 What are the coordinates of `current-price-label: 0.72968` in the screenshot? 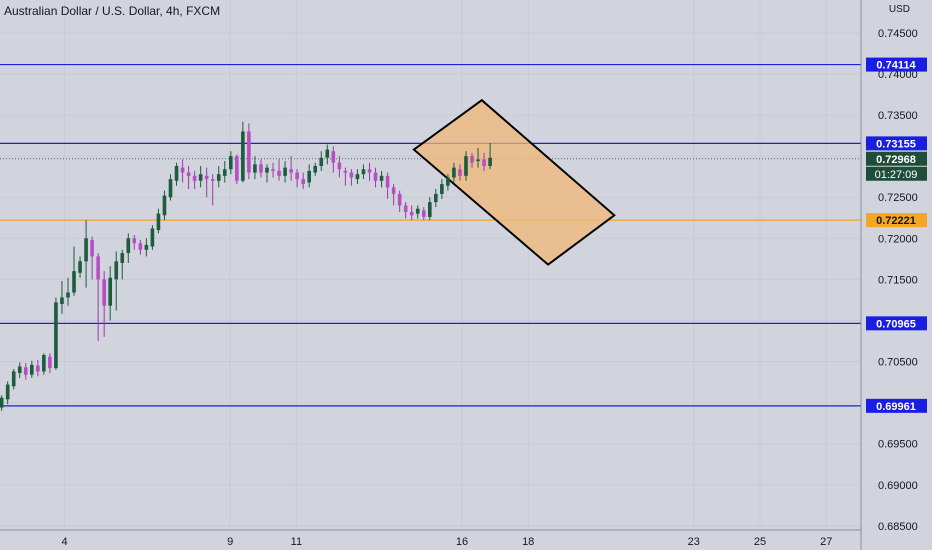 It's located at (896, 160).